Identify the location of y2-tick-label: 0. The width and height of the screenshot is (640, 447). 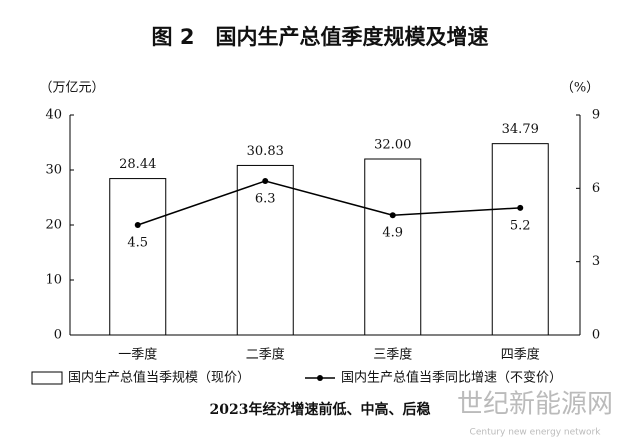
(596, 335).